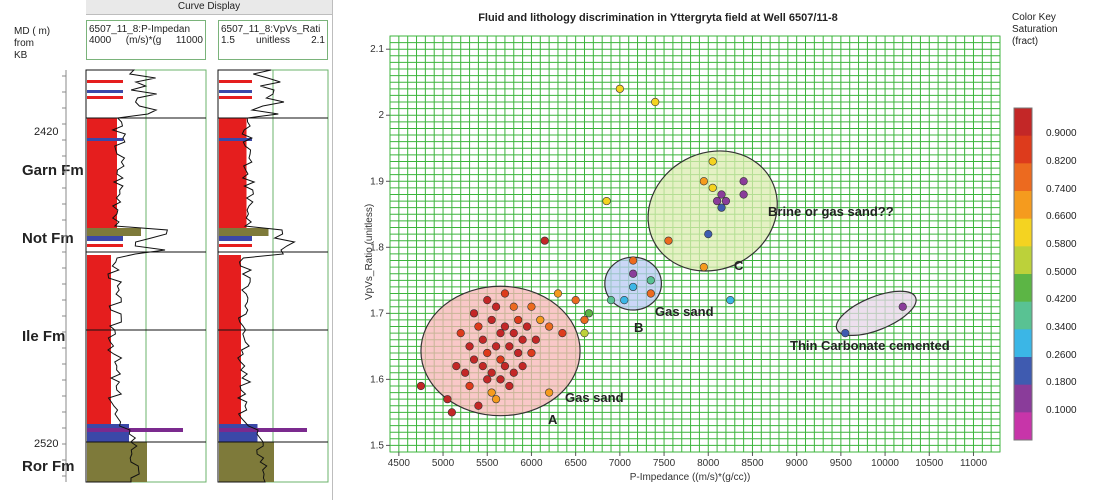 The image size is (1100, 500). What do you see at coordinates (831, 211) in the screenshot?
I see `cluster-note: Brine or gas sand??` at bounding box center [831, 211].